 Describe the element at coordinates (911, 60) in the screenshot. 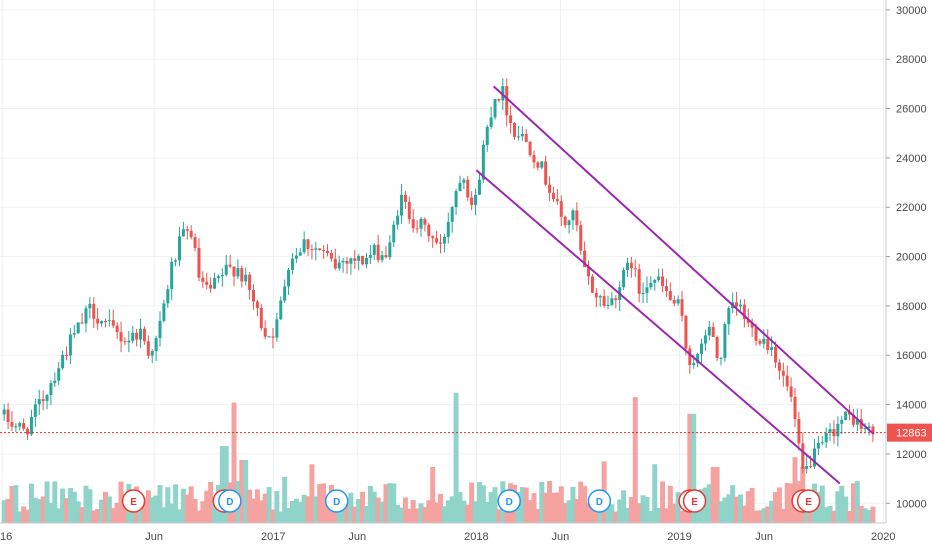

I see `price-tick-label: 28000` at that location.